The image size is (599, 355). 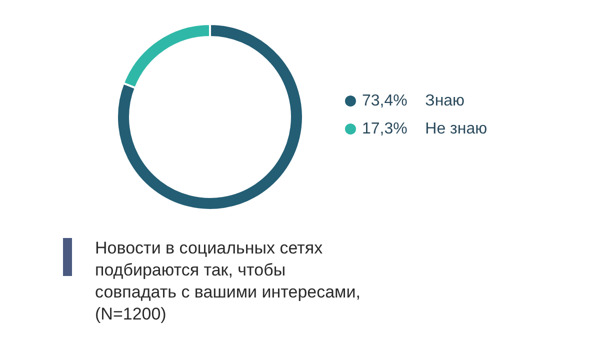 What do you see at coordinates (413, 101) in the screenshot?
I see `legend-label: 73,4% Знаю` at bounding box center [413, 101].